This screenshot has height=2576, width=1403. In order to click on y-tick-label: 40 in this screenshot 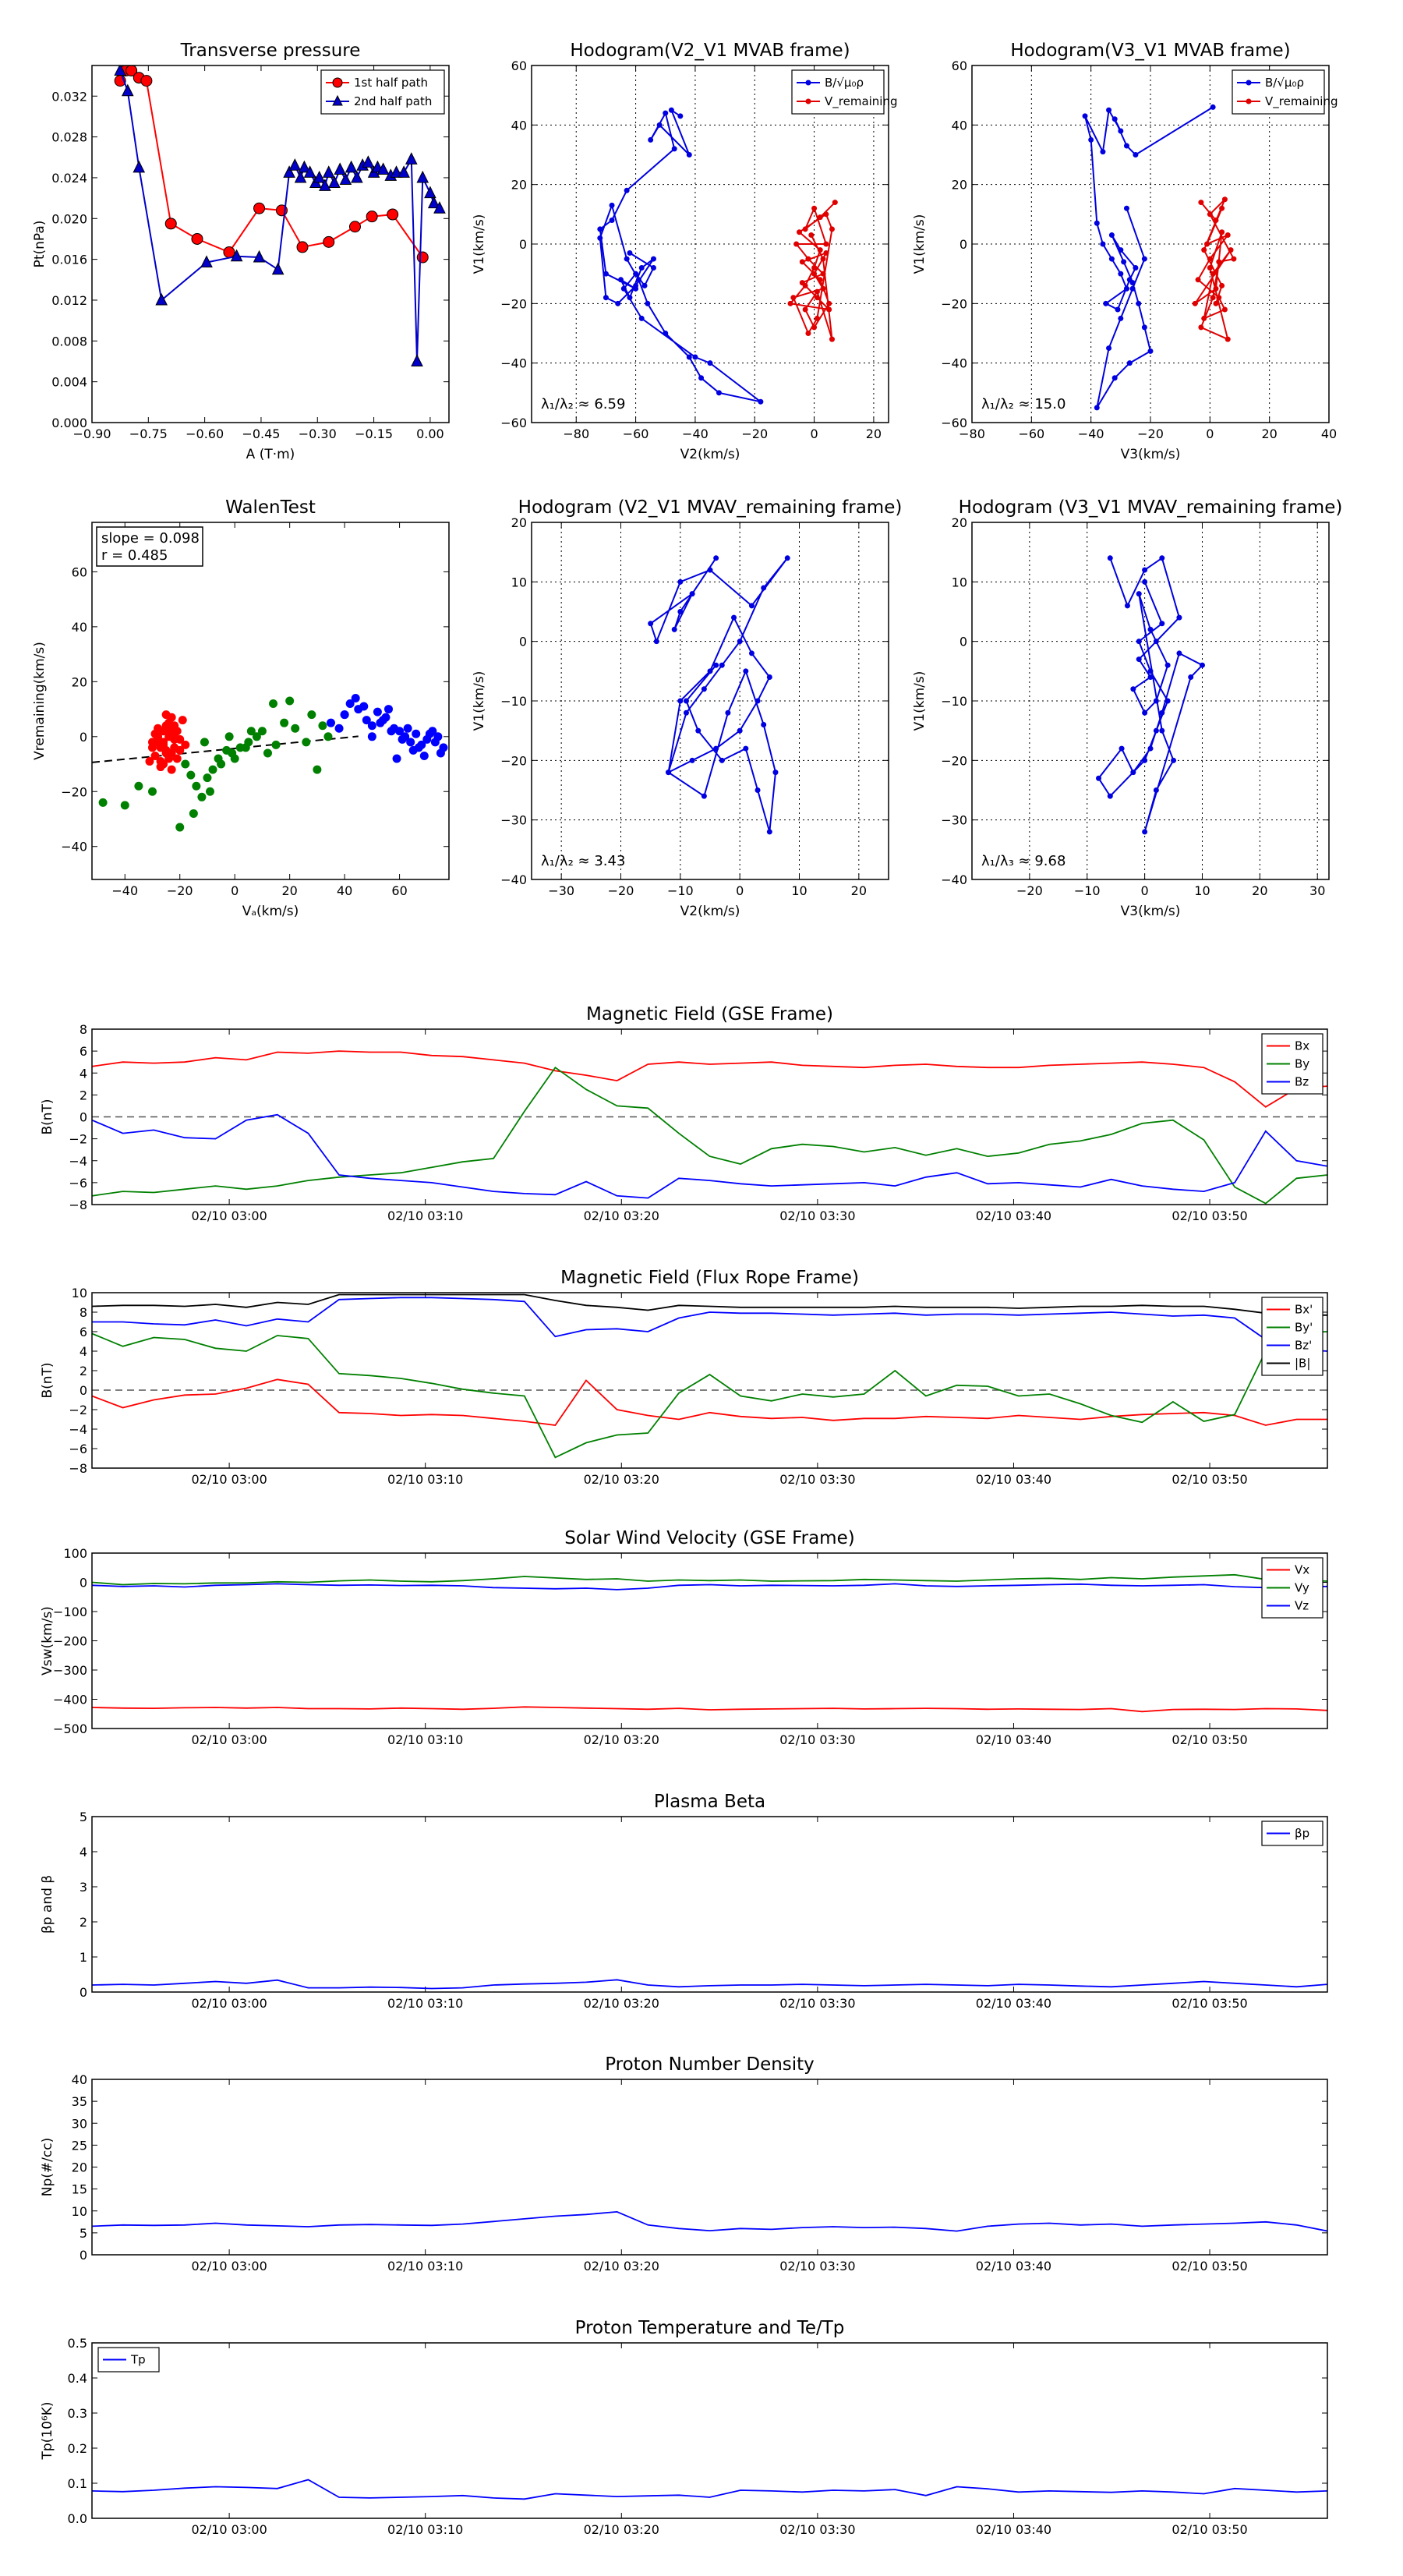, I will do `click(959, 125)`.